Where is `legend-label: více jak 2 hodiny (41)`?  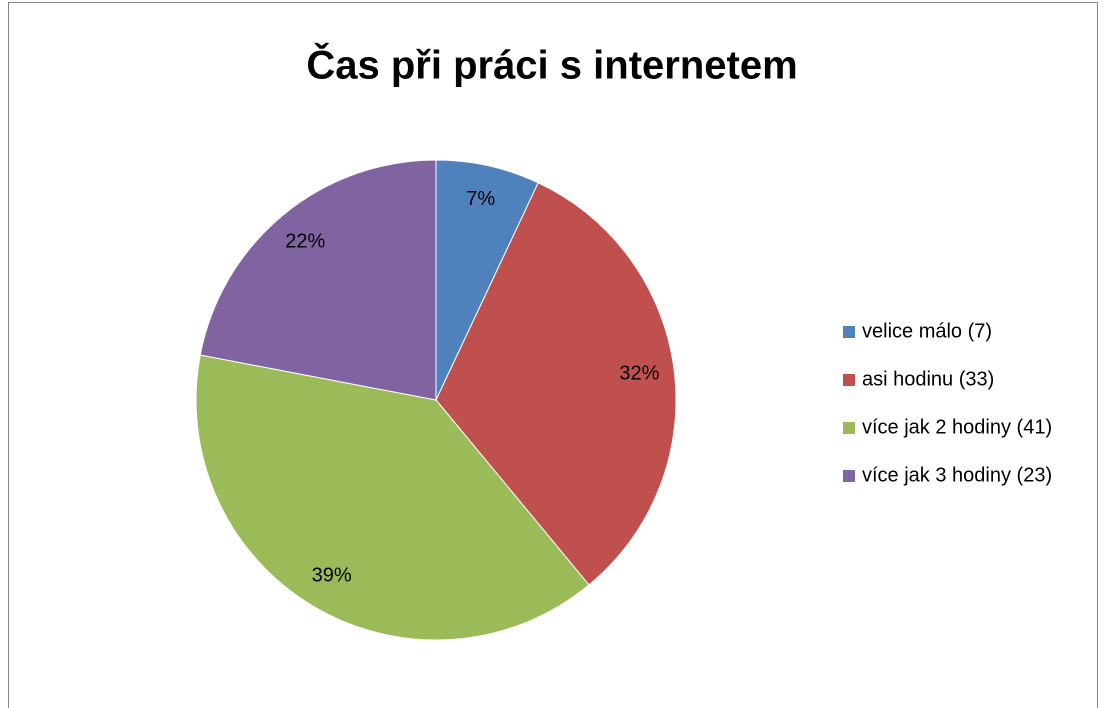
legend-label: více jak 2 hodiny (41) is located at coordinates (957, 427).